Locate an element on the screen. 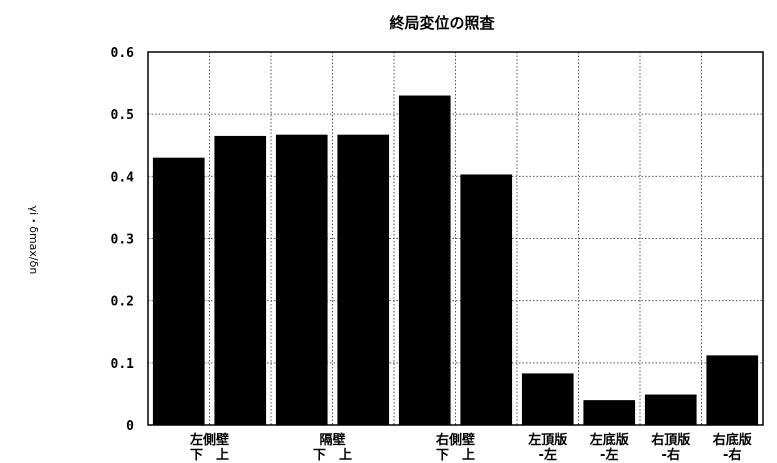 This screenshot has height=463, width=777. x-category-label: 左頂版 is located at coordinates (547, 440).